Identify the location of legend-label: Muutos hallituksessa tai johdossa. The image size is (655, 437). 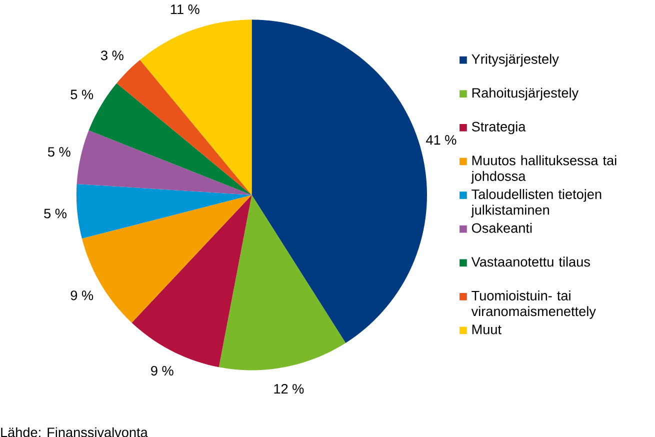
(543, 169).